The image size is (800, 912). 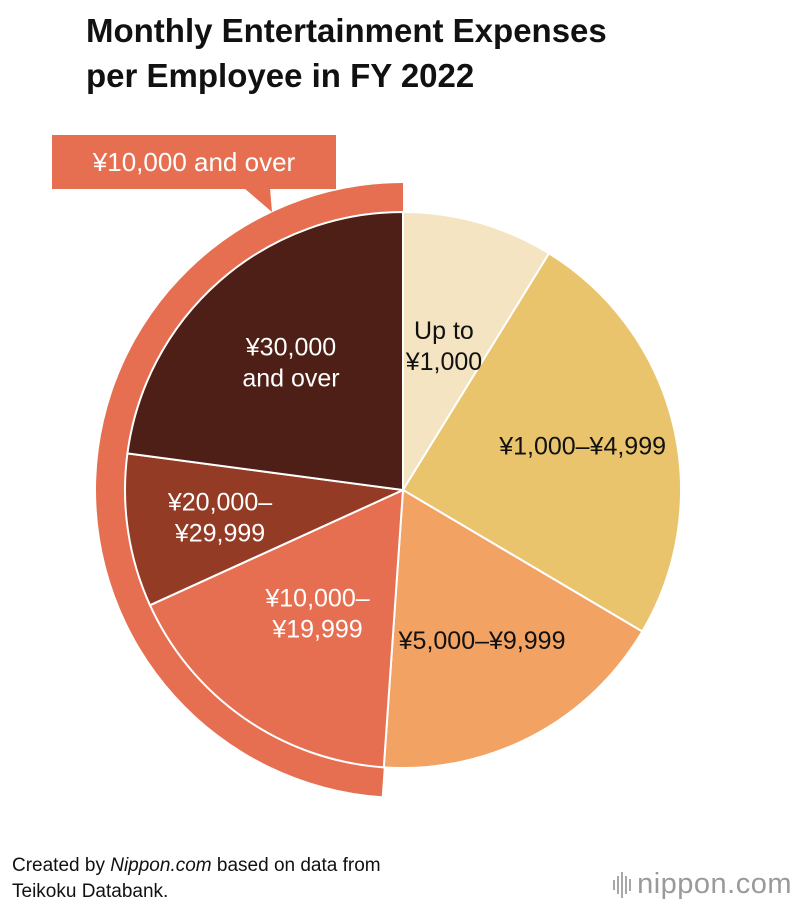 I want to click on credit-site: Nippon.com, so click(x=161, y=865).